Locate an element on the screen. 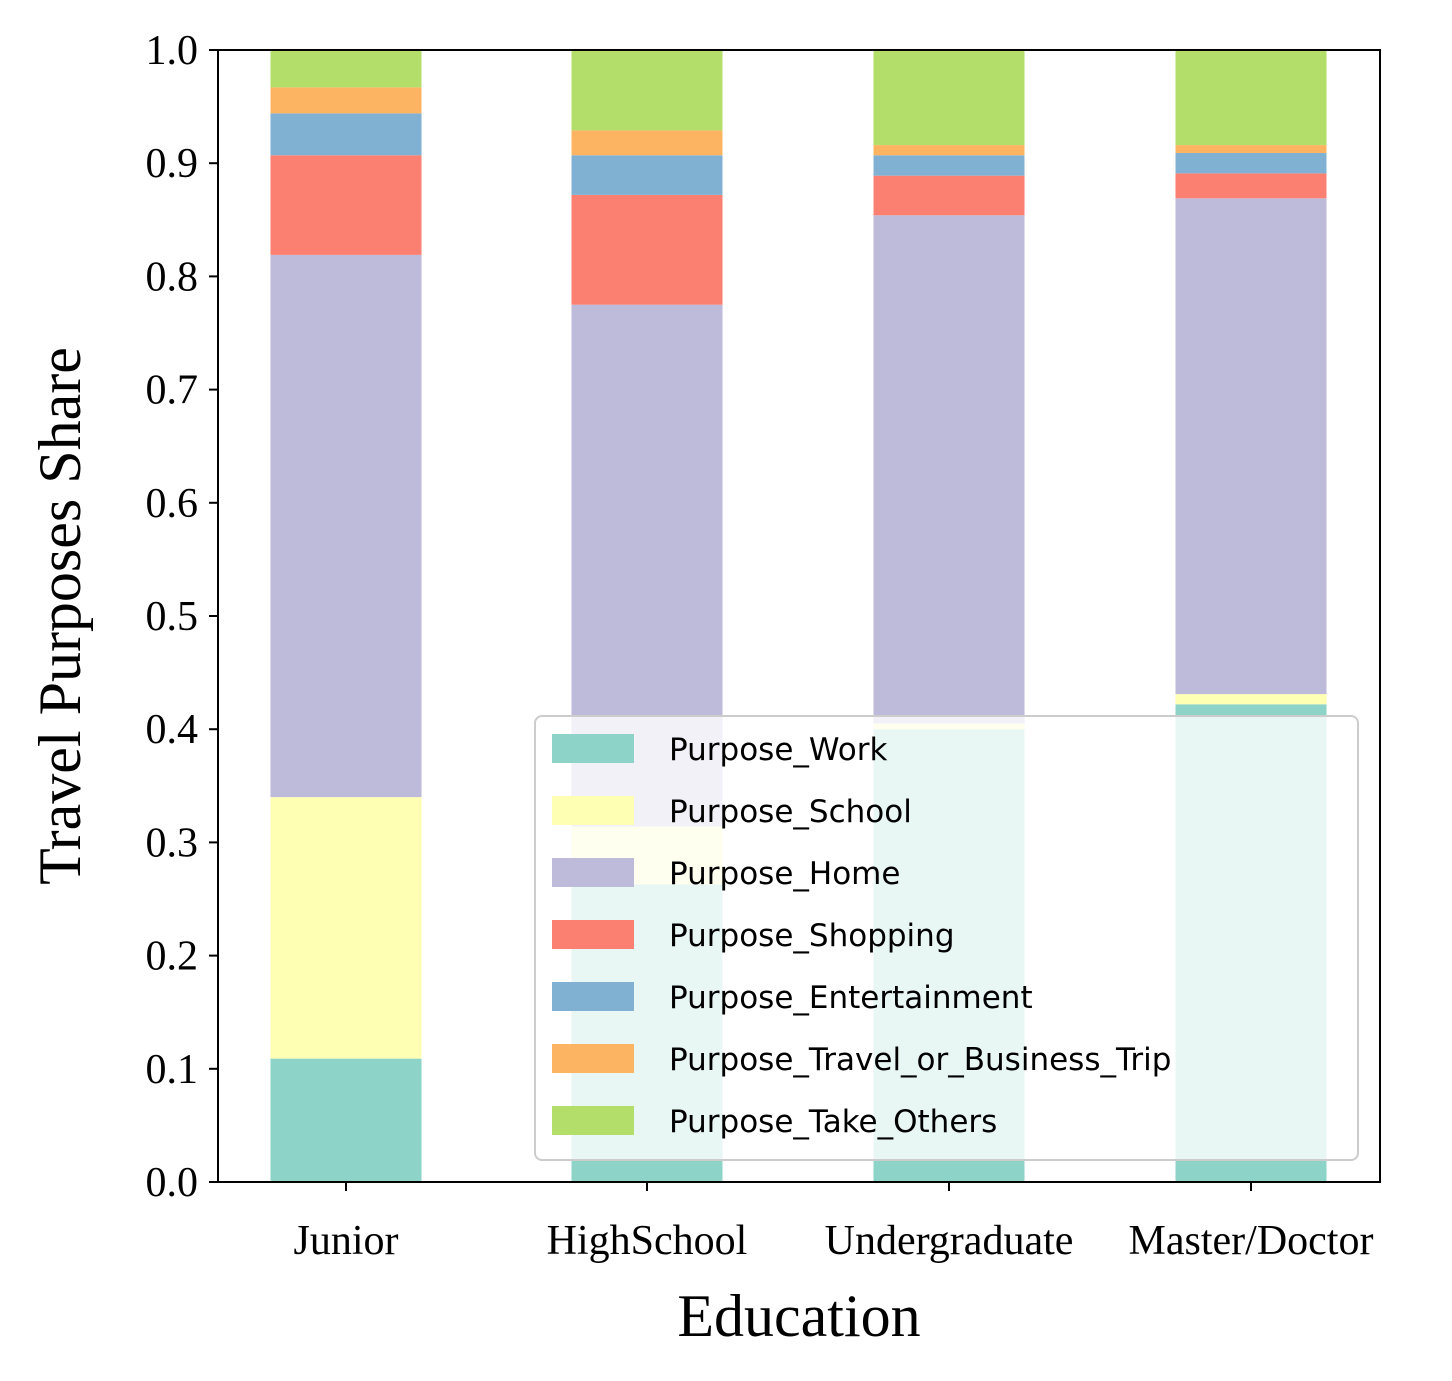 The height and width of the screenshot is (1381, 1452). bar-segment-purpose-travel-or-business-trip-undergraduate is located at coordinates (949, 150).